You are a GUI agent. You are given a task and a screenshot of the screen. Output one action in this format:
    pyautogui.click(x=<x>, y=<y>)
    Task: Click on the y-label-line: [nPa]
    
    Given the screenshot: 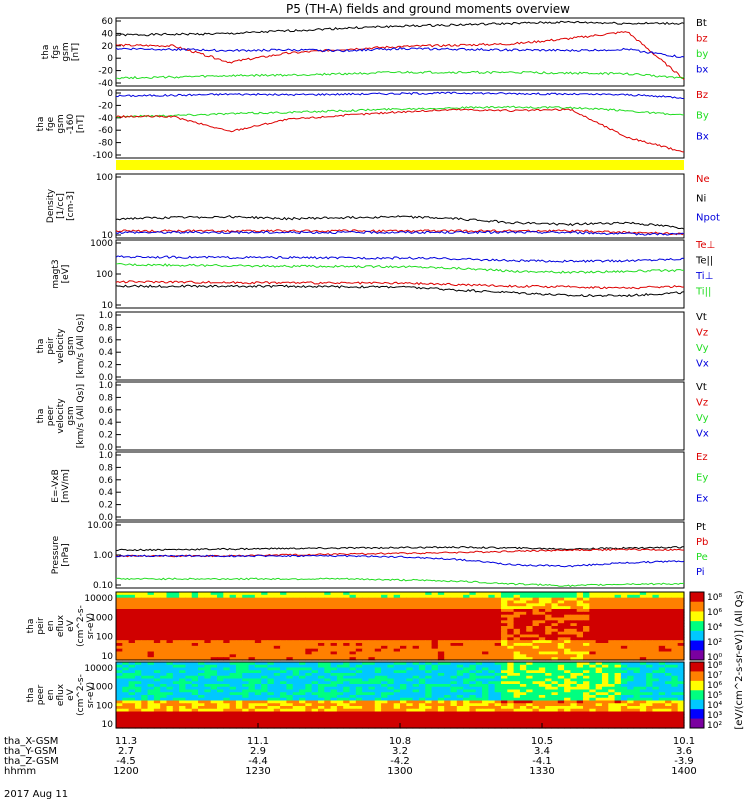 What is the action you would take?
    pyautogui.click(x=66, y=554)
    